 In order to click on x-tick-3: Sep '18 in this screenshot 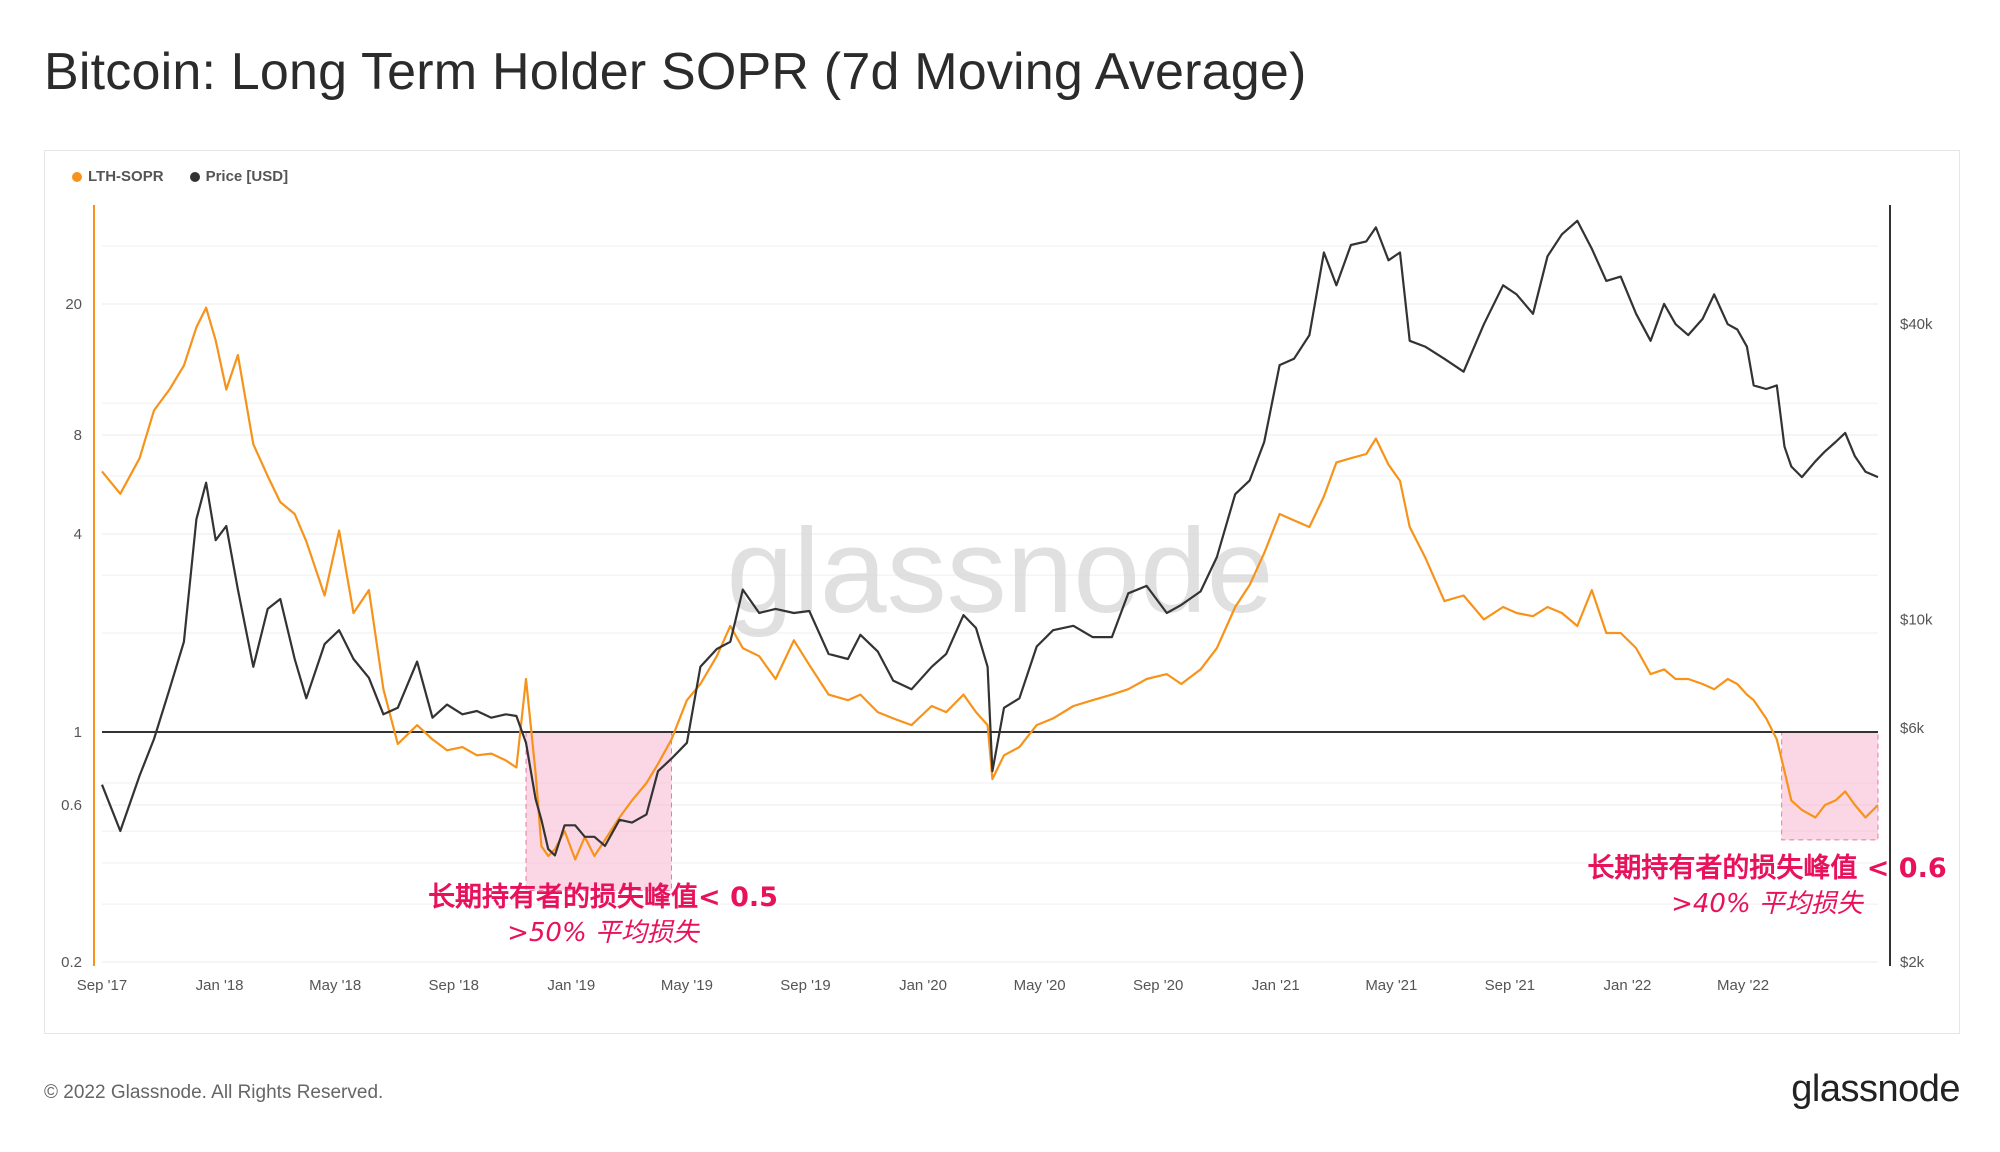, I will do `click(454, 985)`.